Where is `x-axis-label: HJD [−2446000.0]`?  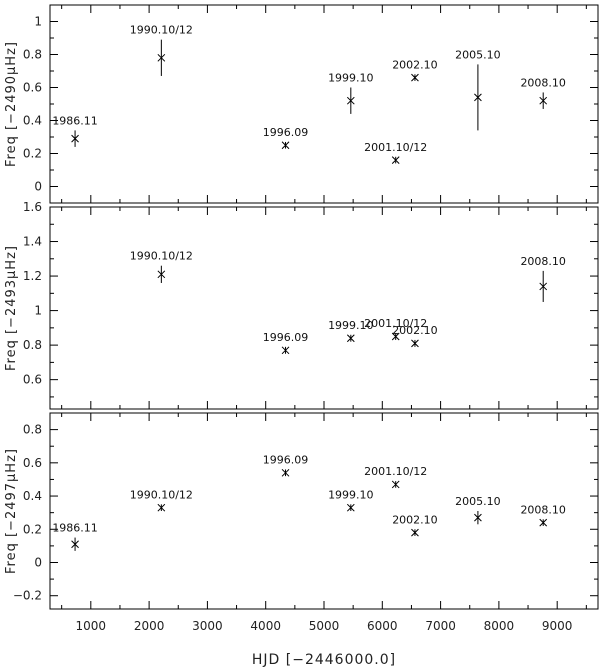 x-axis-label: HJD [−2446000.0] is located at coordinates (324, 660).